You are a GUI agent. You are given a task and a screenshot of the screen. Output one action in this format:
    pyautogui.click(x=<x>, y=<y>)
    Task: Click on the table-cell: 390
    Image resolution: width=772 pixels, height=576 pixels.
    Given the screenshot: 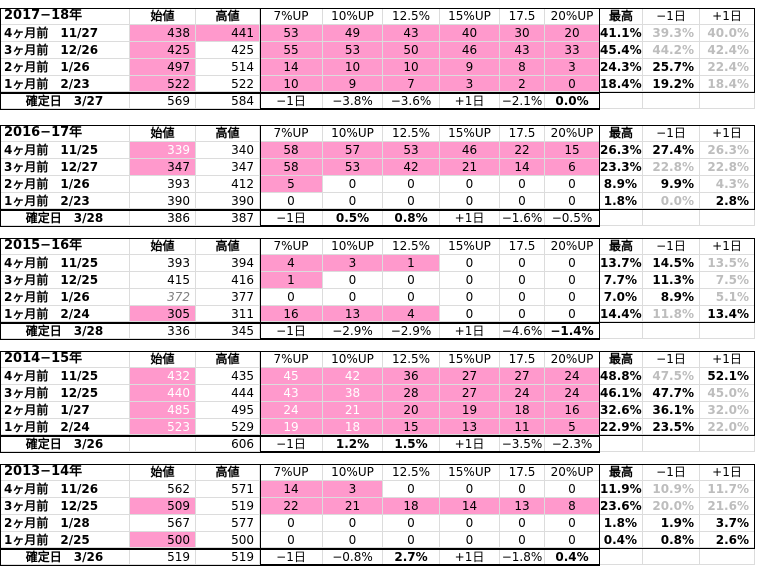 What is the action you would take?
    pyautogui.click(x=228, y=201)
    